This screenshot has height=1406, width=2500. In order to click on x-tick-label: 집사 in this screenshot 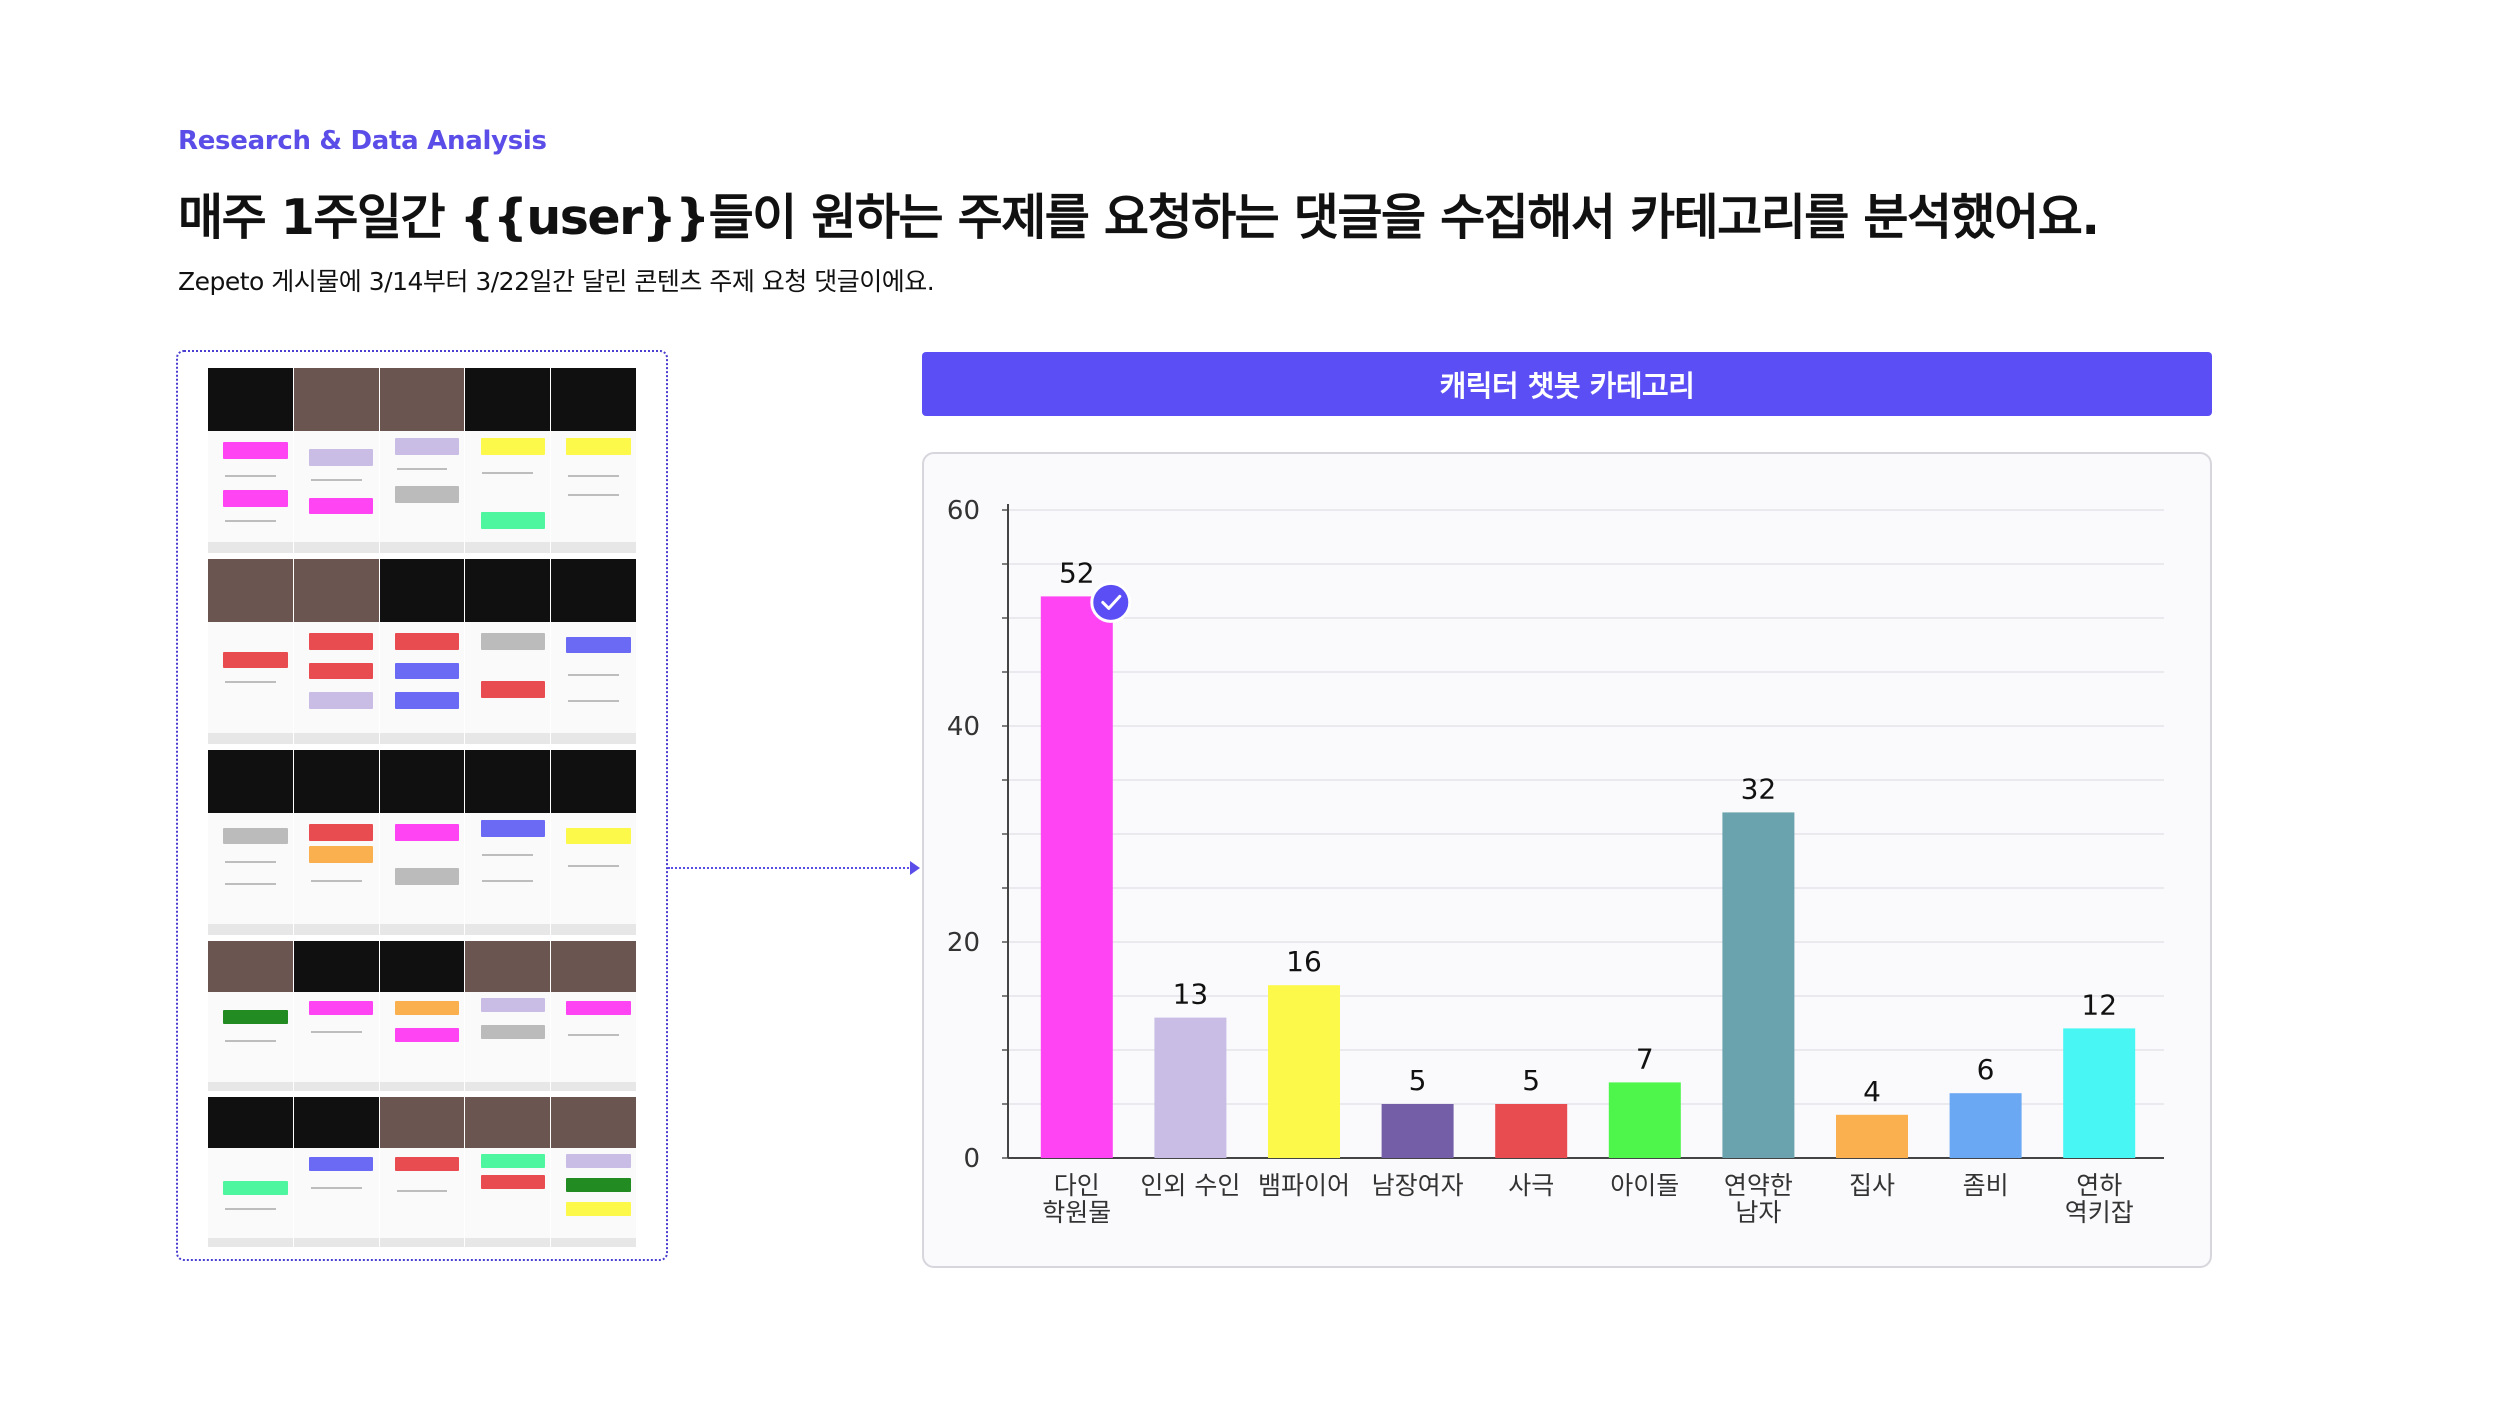, I will do `click(1872, 1185)`.